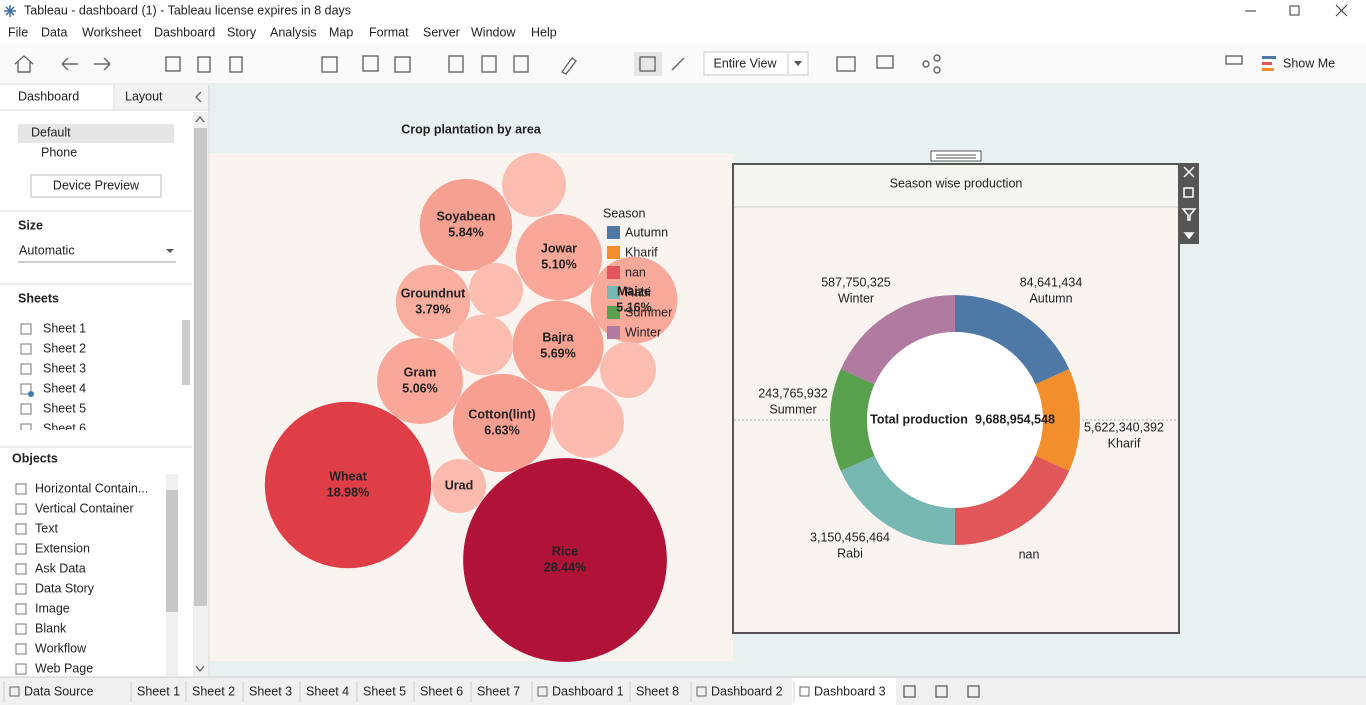  Describe the element at coordinates (84, 508) in the screenshot. I see `object-item: Vertical Container` at that location.